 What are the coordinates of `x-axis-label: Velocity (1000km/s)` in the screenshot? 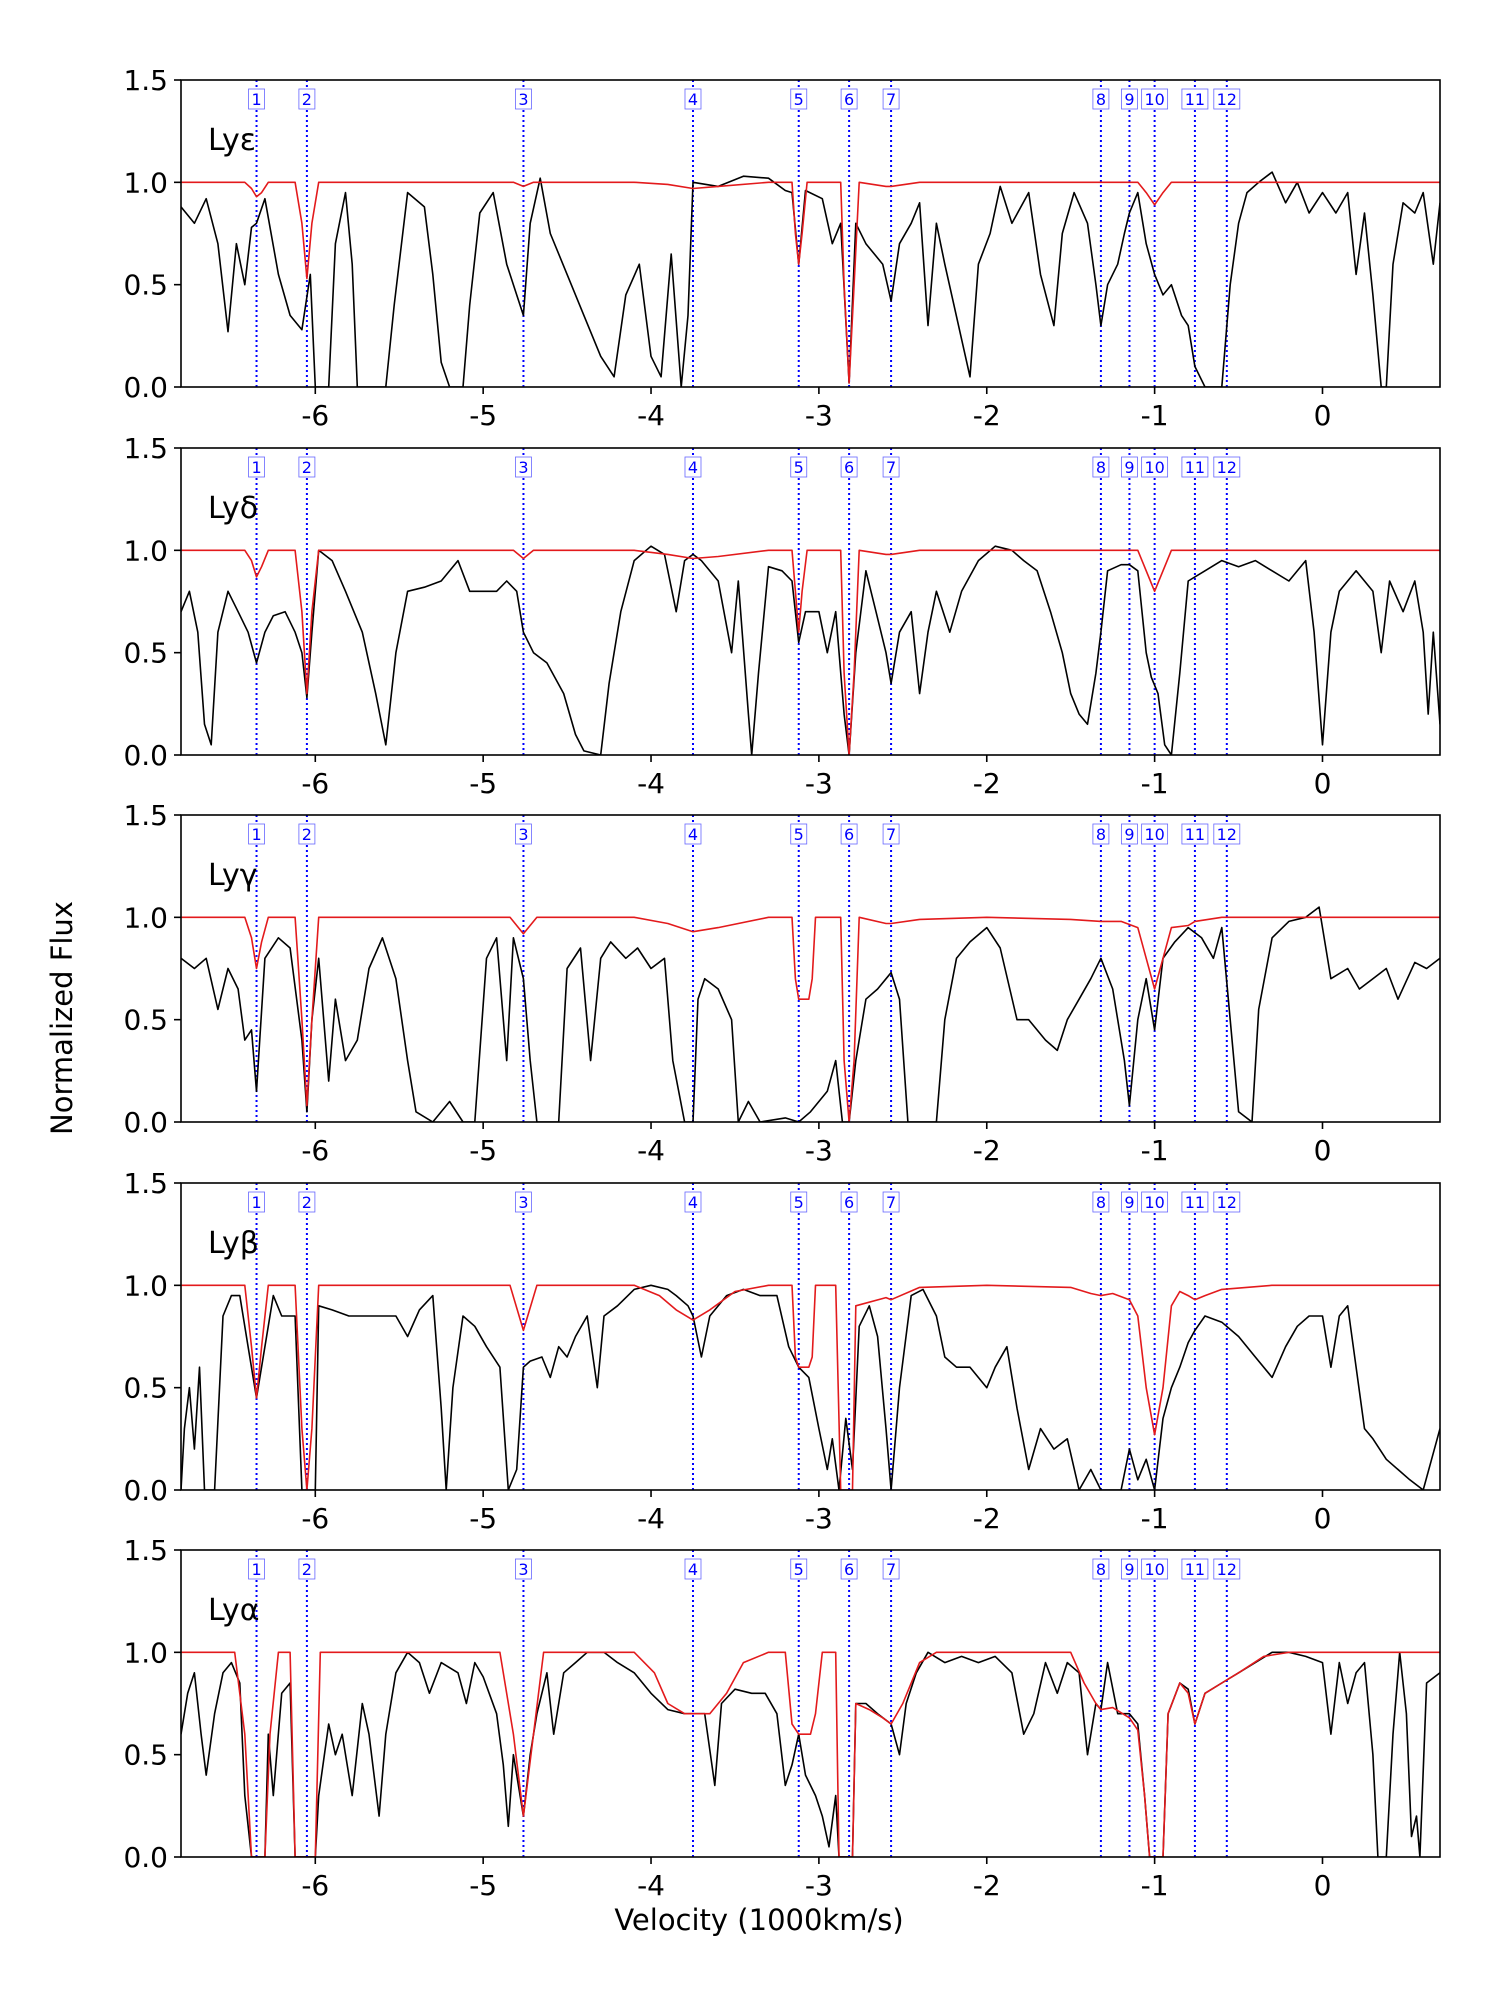 It's located at (758, 1920).